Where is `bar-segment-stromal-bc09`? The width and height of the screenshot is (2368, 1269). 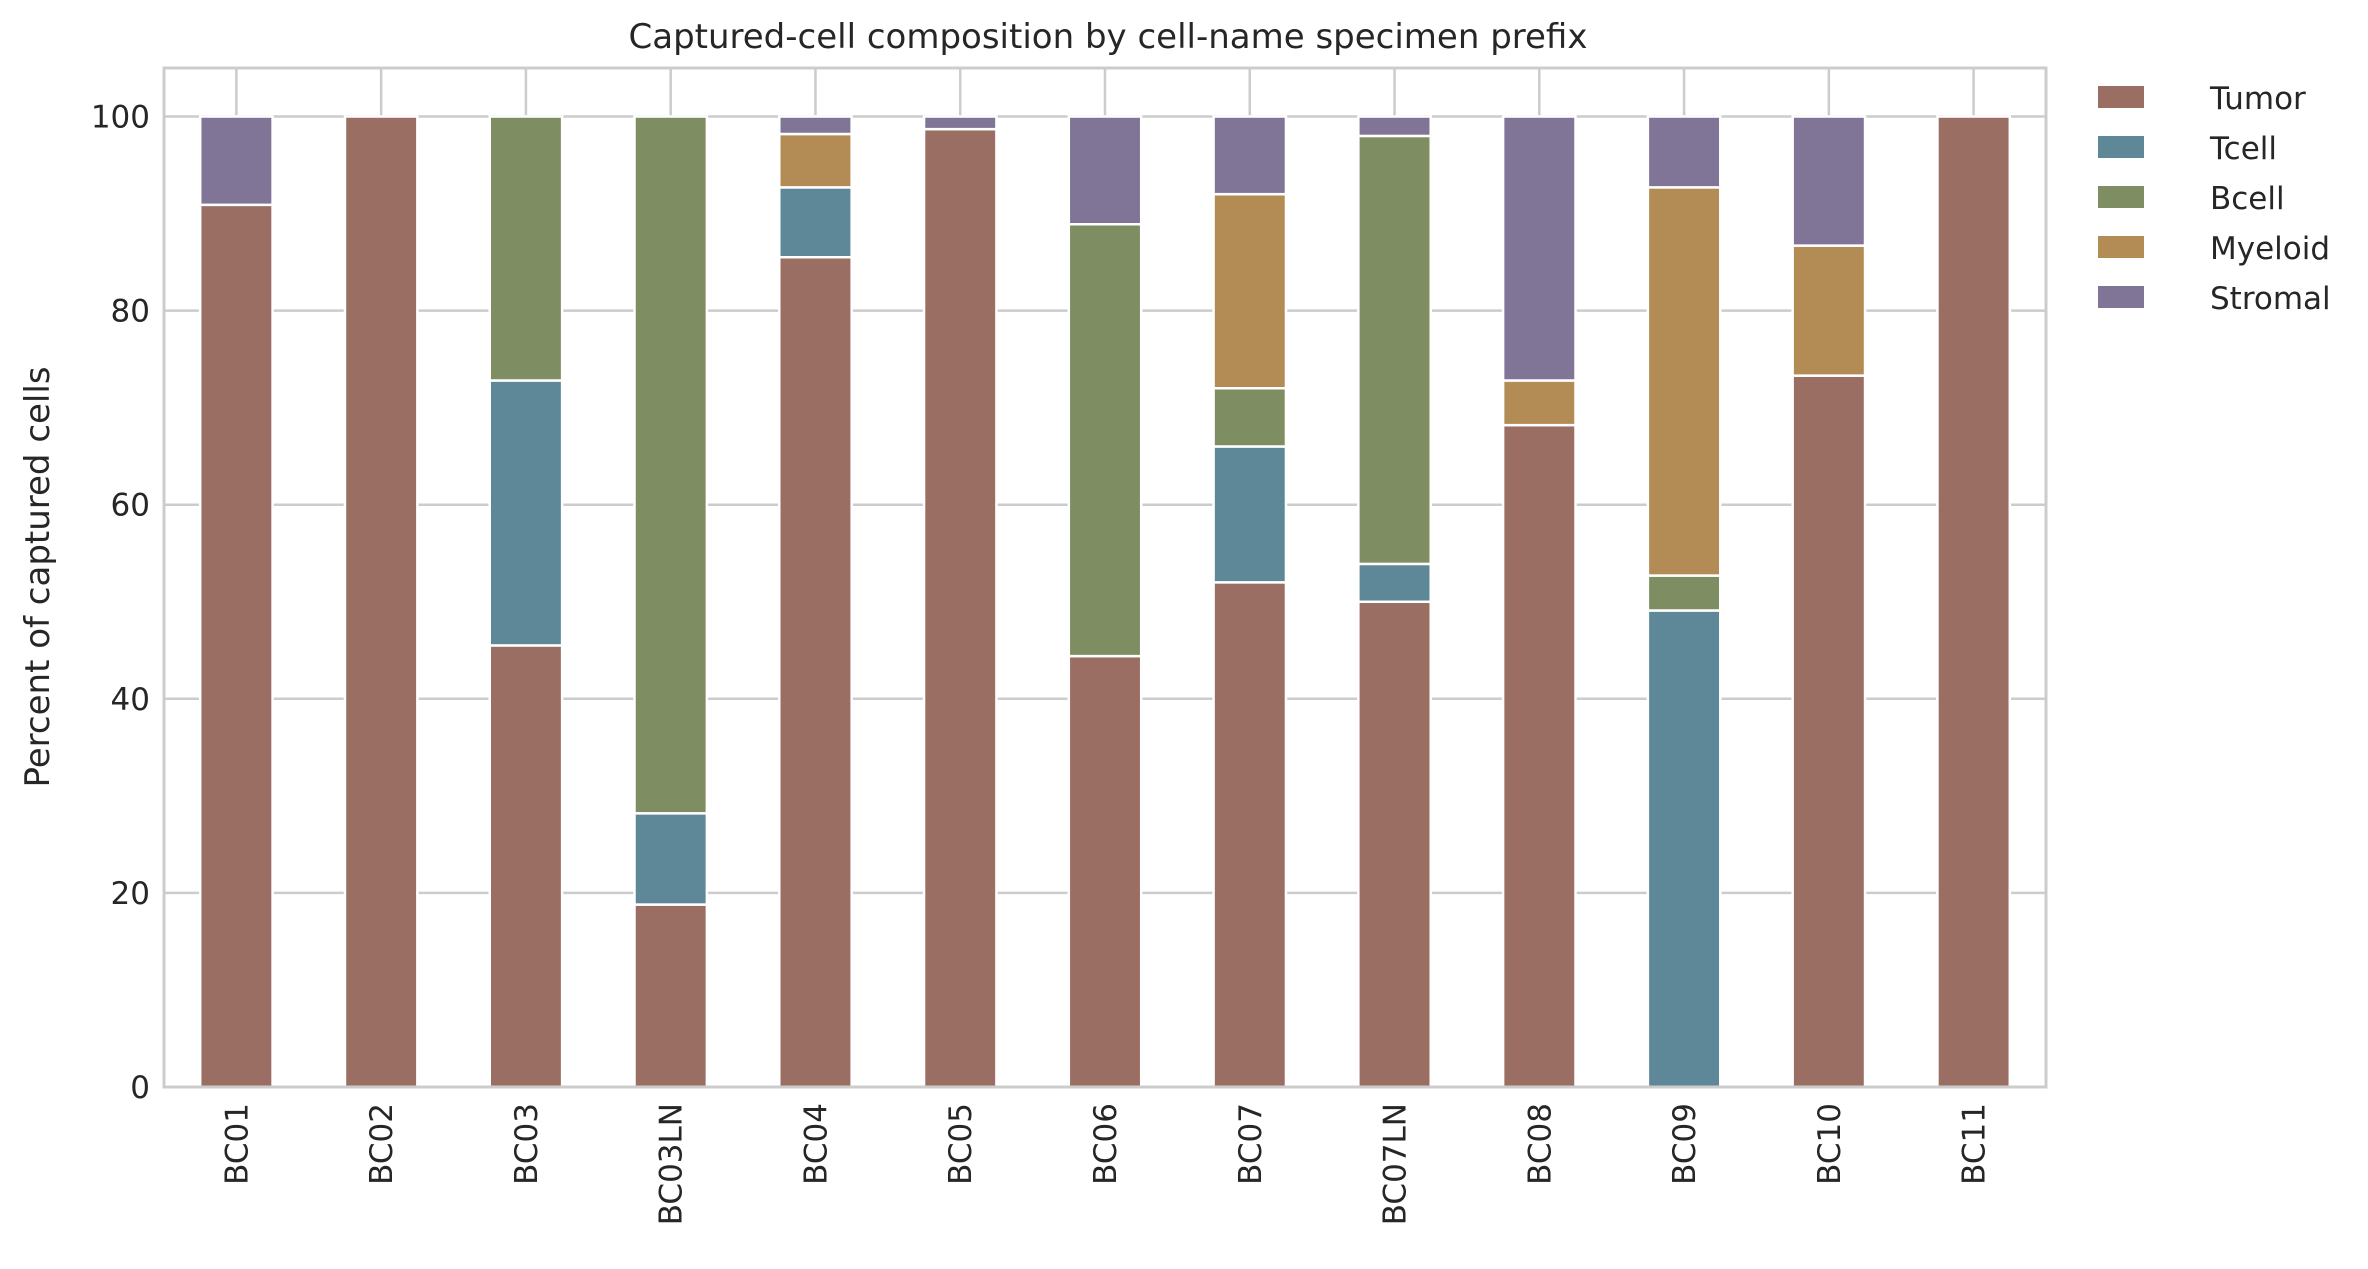
bar-segment-stromal-bc09 is located at coordinates (1684, 152).